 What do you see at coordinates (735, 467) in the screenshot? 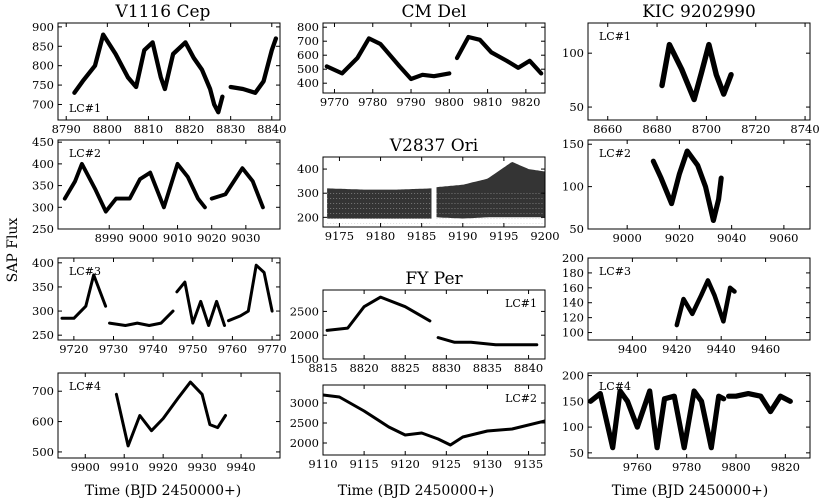
I see `x-tick-label: 9800` at bounding box center [735, 467].